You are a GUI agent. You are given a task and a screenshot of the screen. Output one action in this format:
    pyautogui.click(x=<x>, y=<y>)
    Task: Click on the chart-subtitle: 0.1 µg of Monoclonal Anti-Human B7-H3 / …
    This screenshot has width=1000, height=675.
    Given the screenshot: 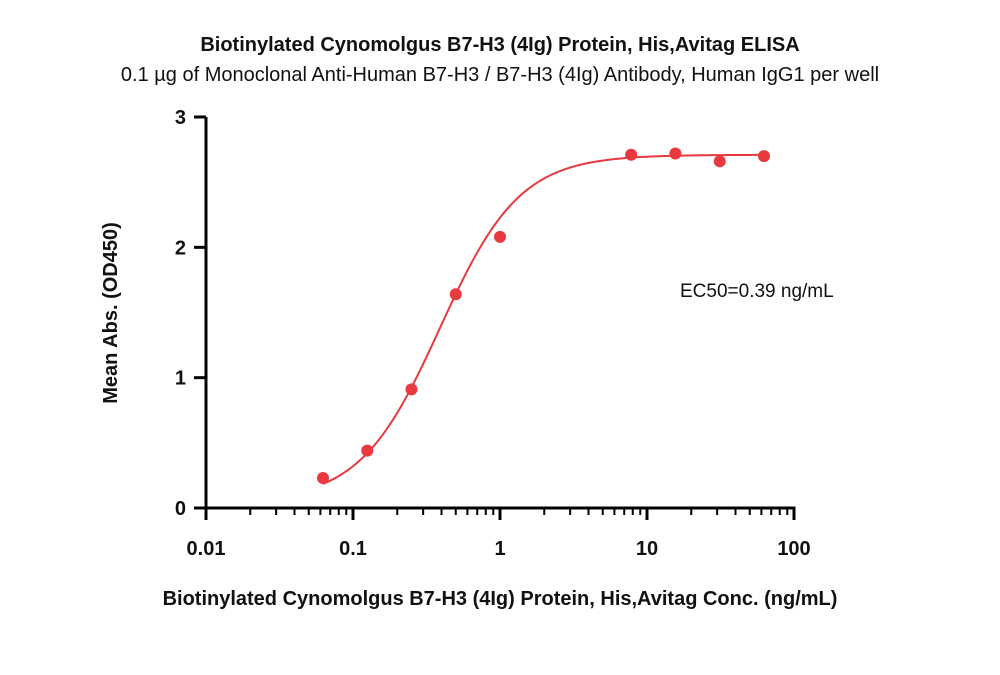 What is the action you would take?
    pyautogui.click(x=500, y=75)
    